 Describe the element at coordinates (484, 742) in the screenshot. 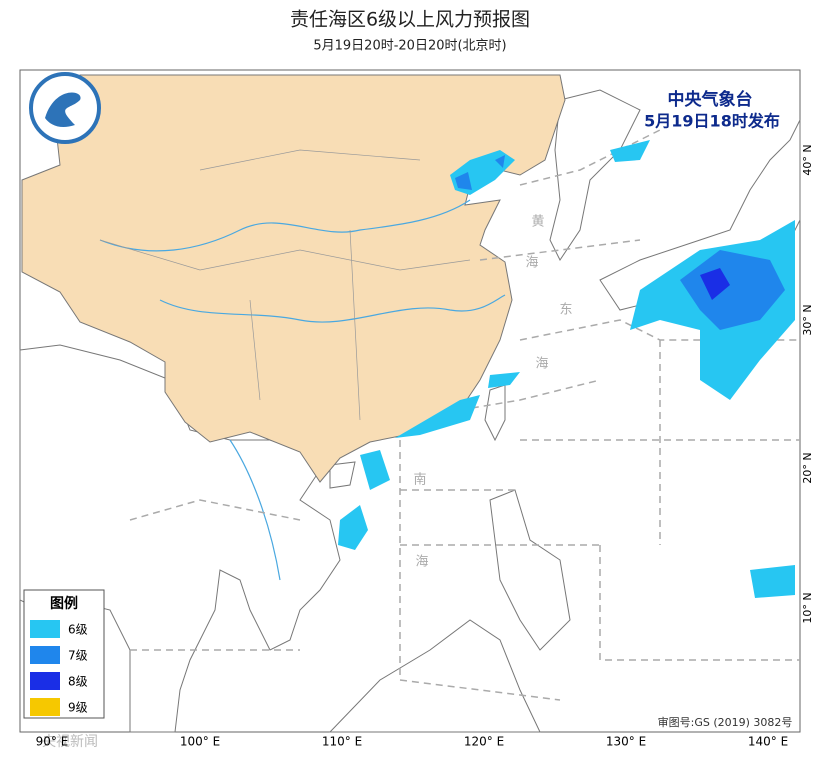

I see `longitude-label: 120° E` at that location.